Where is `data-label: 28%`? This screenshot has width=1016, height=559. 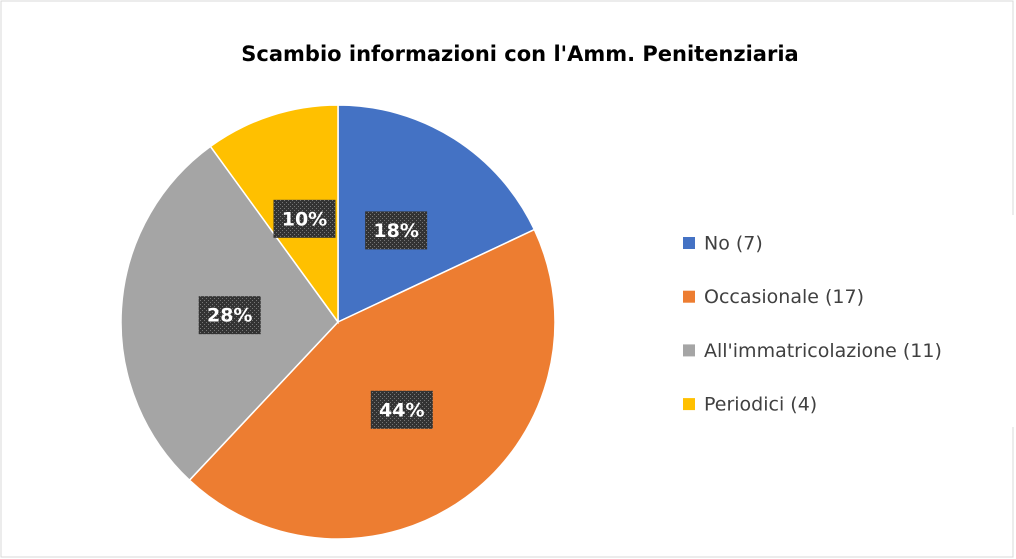 data-label: 28% is located at coordinates (229, 316).